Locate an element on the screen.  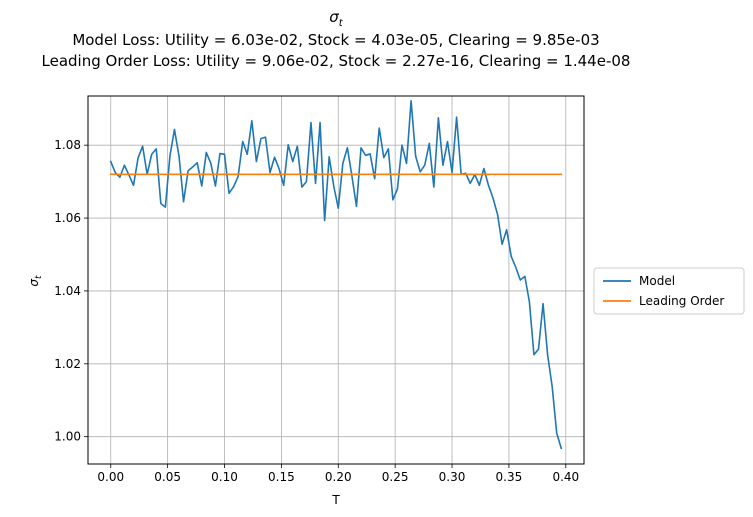
x-tick-label: 0.40 is located at coordinates (565, 477).